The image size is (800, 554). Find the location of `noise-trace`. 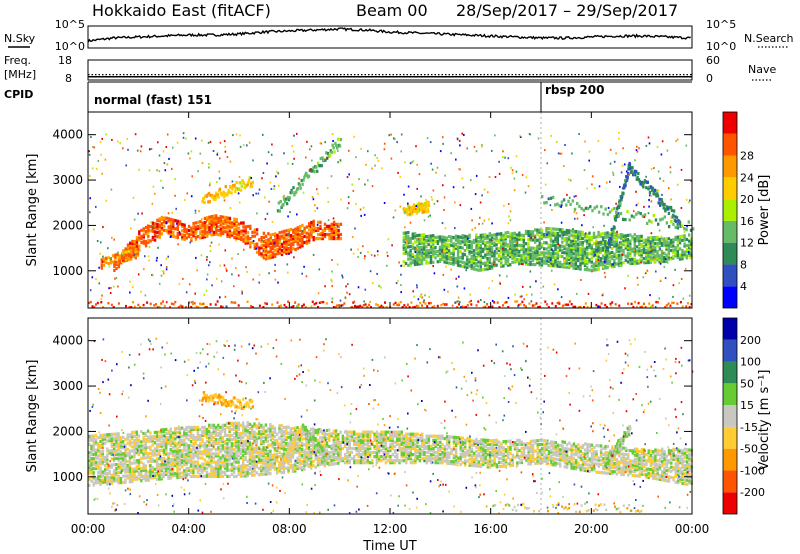

noise-trace is located at coordinates (389, 35).